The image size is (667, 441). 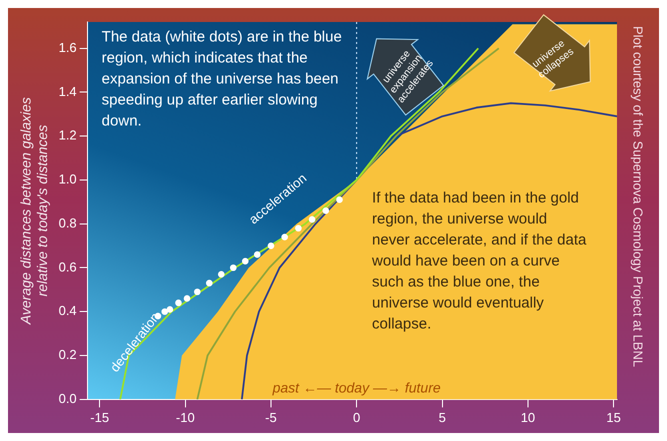 What do you see at coordinates (442, 417) in the screenshot?
I see `x-tick-label: 5` at bounding box center [442, 417].